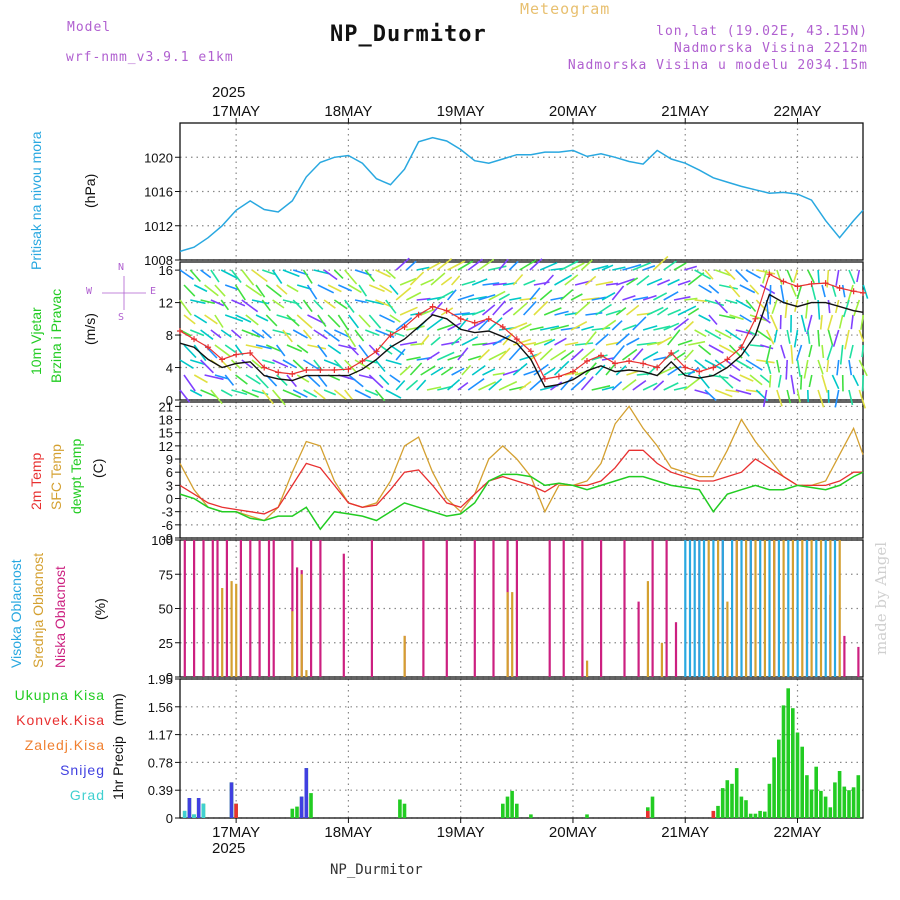 Image resolution: width=900 pixels, height=900 pixels. Describe the element at coordinates (166, 609) in the screenshot. I see `y-tick-label: 50` at that location.